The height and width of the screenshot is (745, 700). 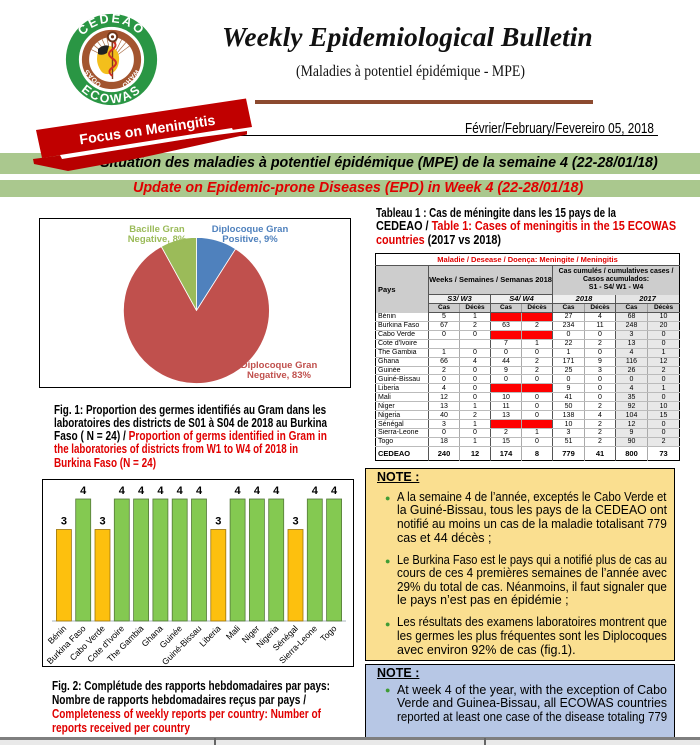 I want to click on svg-text: Negative, 83%, so click(x=279, y=375).